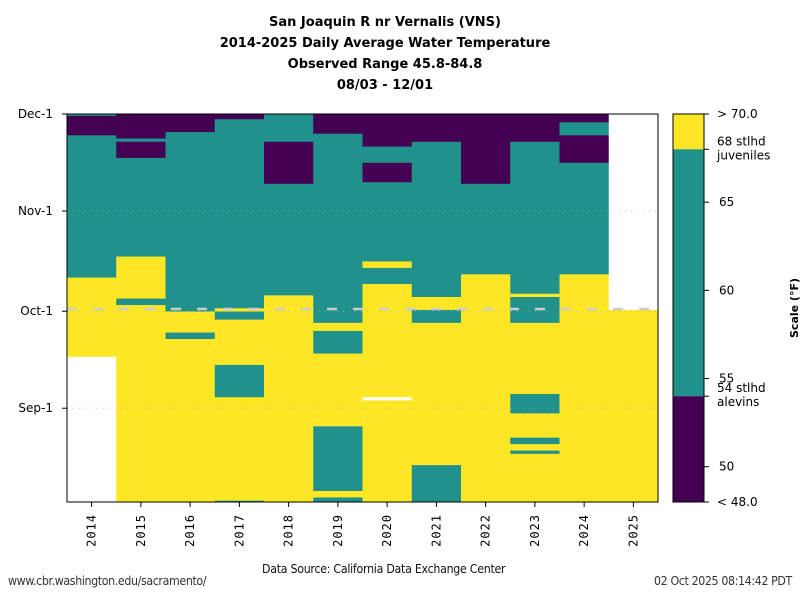 The height and width of the screenshot is (600, 800). I want to click on colorbar-tick-label: 68 stlhd juveniles, so click(743, 148).